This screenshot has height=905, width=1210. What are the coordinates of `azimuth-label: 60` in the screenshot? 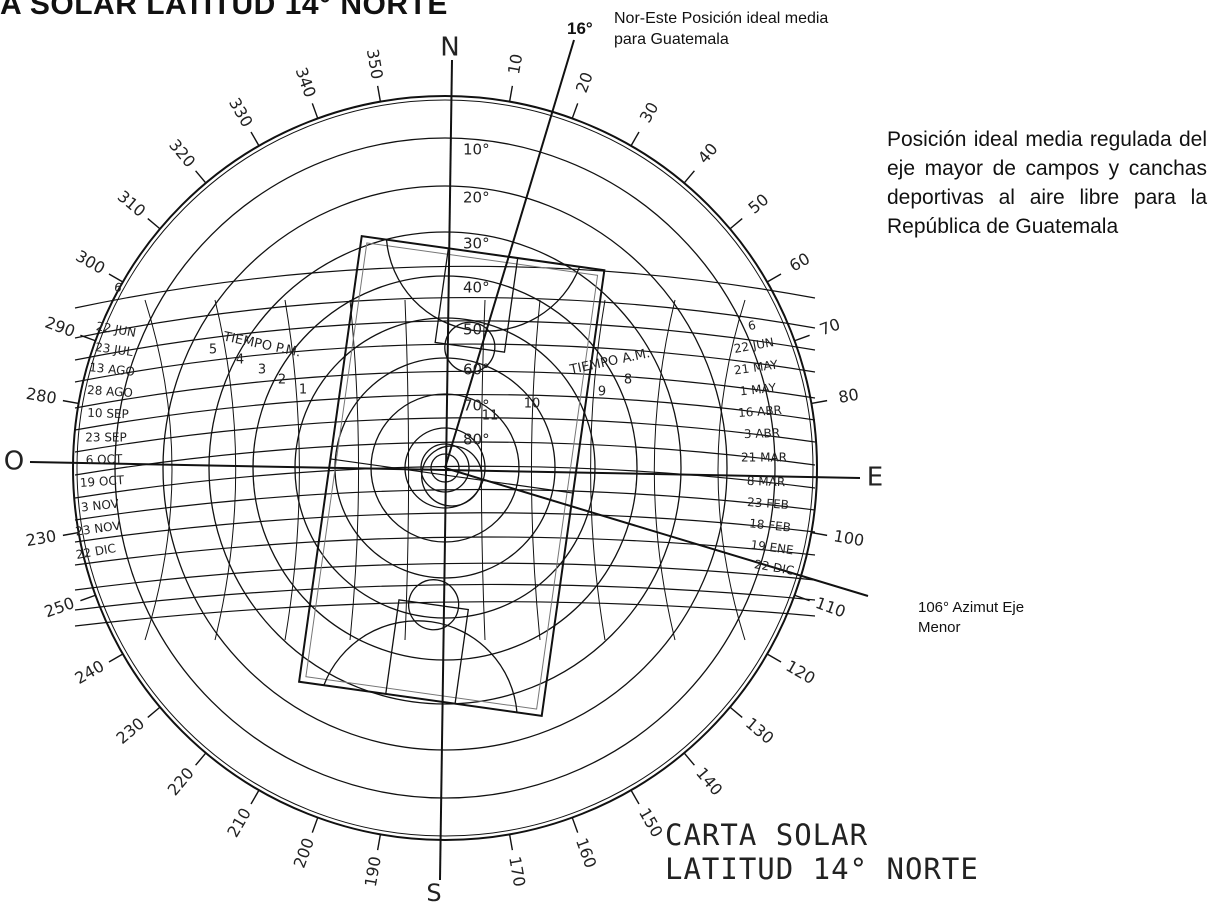 It's located at (799, 262).